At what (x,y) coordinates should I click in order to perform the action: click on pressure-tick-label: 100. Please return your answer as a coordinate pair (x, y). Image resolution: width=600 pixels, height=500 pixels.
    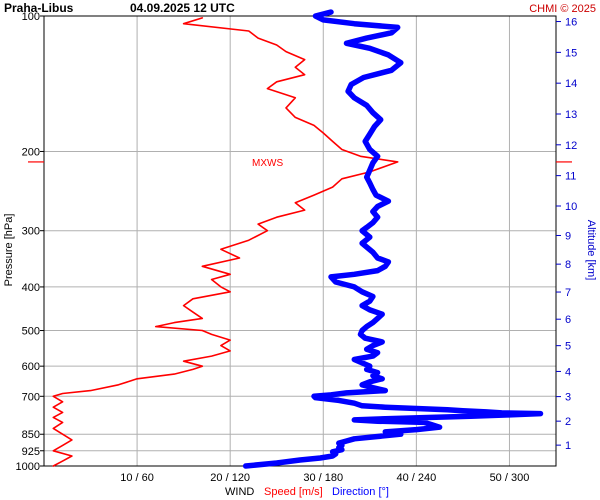
    Looking at the image, I should click on (31, 17).